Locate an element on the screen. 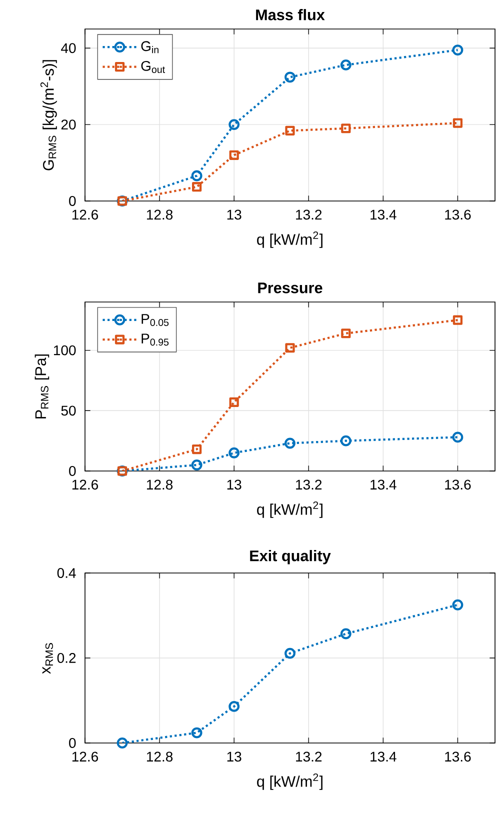  y-axis-title: P$_{RMS}$ [Pa] is located at coordinates (42, 386).